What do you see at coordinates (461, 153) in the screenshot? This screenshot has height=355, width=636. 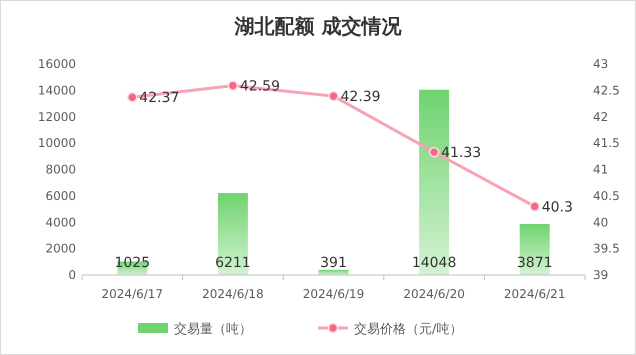 I see `data-label: 41.33` at bounding box center [461, 153].